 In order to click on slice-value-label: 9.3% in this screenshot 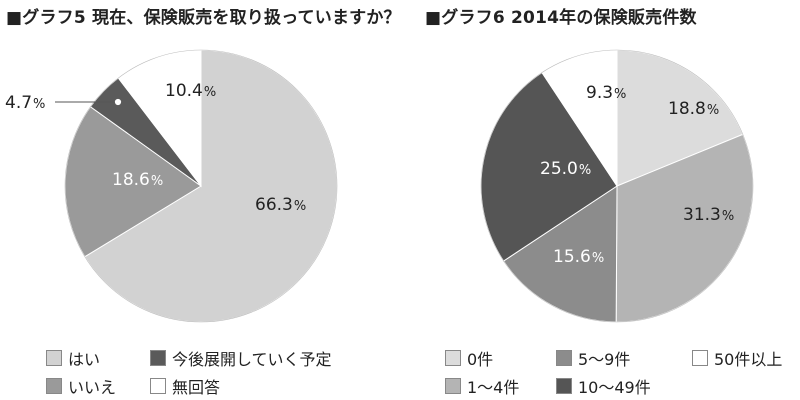, I will do `click(606, 93)`.